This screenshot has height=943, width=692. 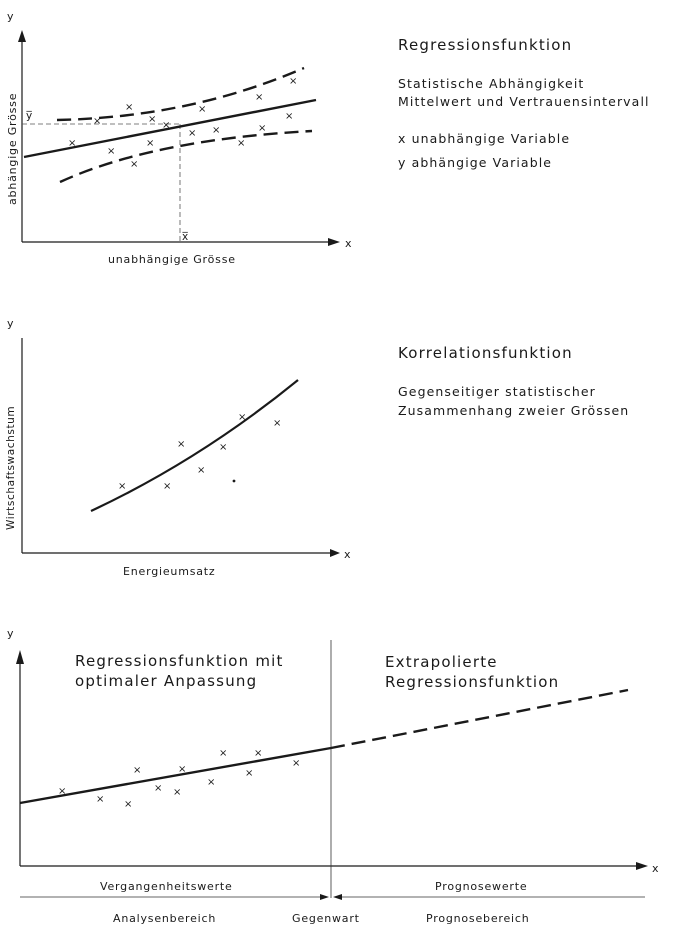 I want to click on panel1-legend-y: y abhängige Variable, so click(x=475, y=162).